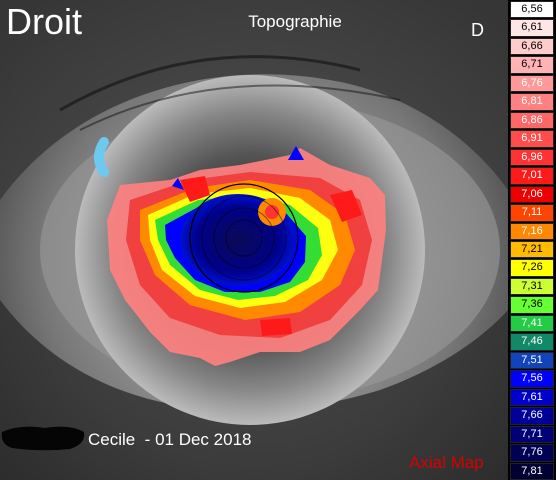  What do you see at coordinates (532, 268) in the screenshot?
I see `scale-cell: 7,26` at bounding box center [532, 268].